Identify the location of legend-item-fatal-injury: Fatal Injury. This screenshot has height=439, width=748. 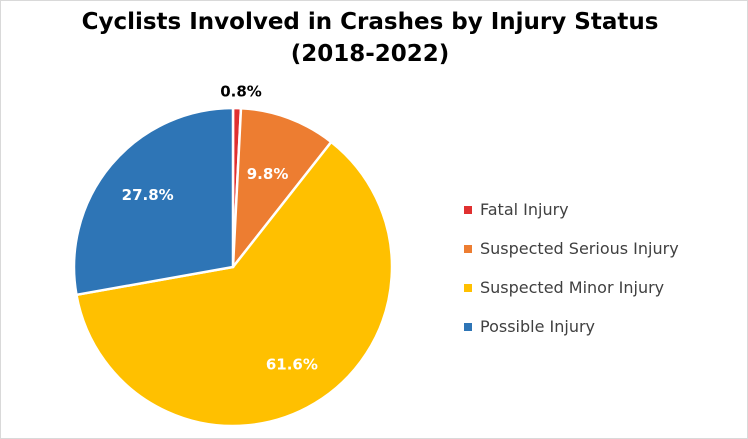
(571, 209).